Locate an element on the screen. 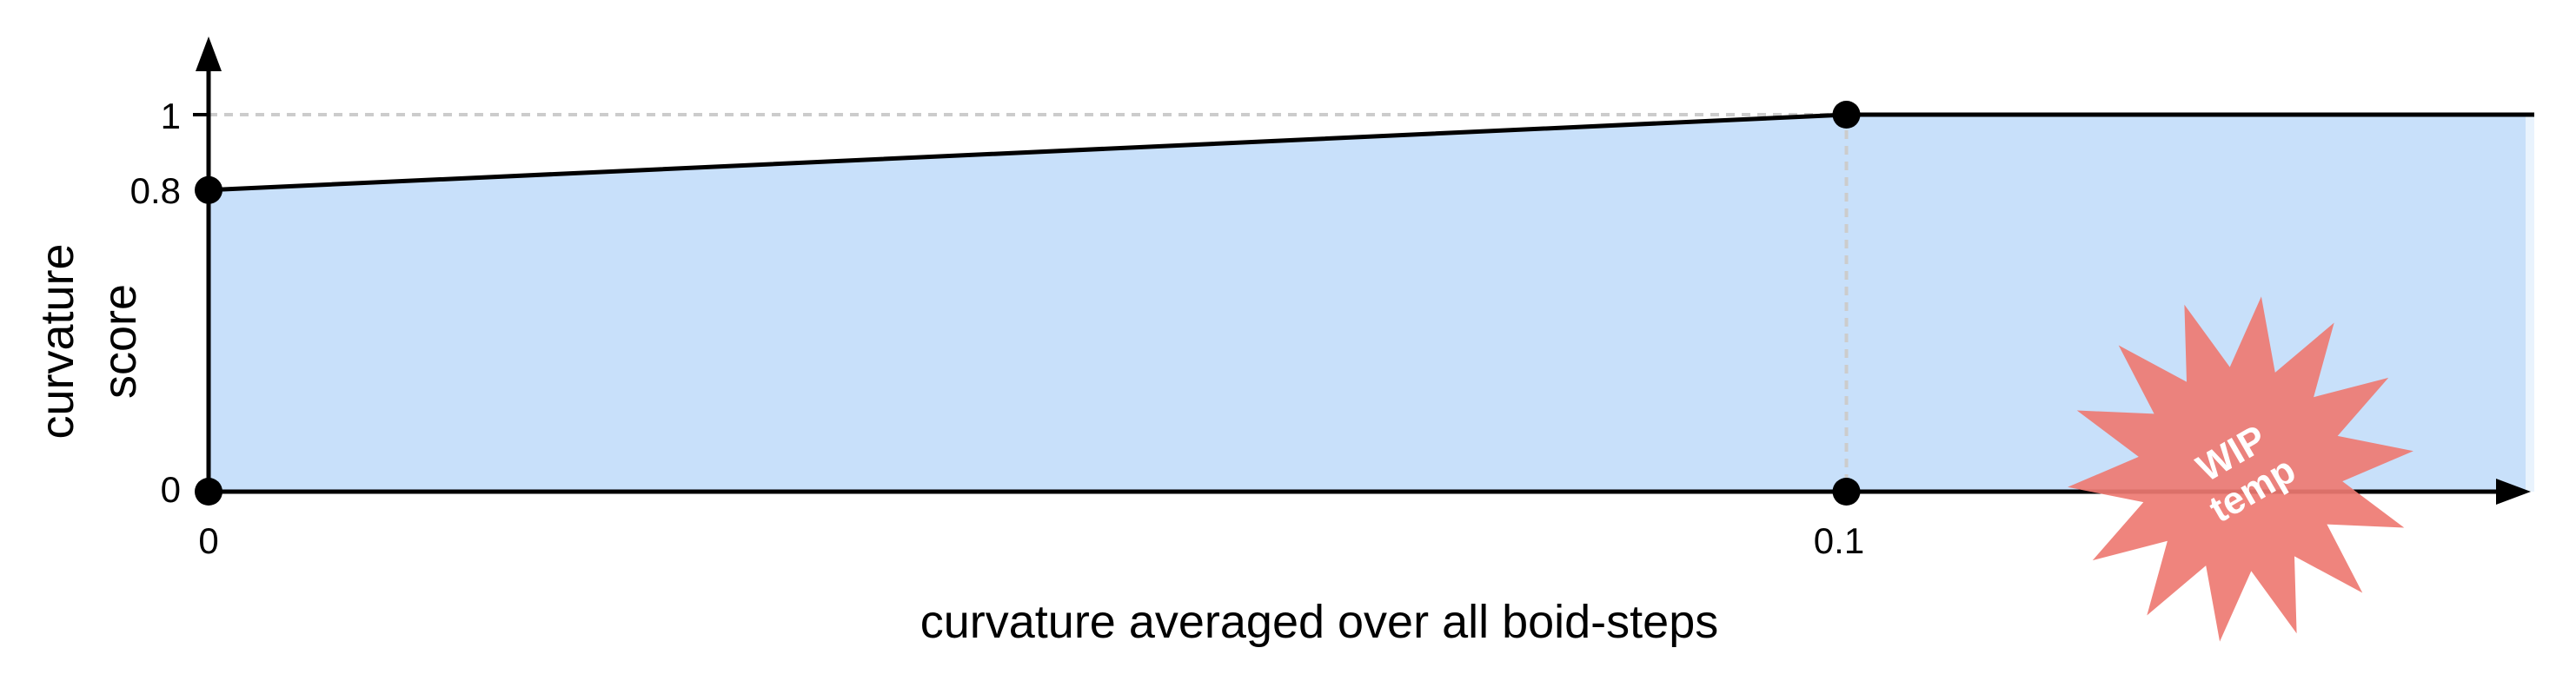 The width and height of the screenshot is (2576, 681). wip-stamp-burst is located at coordinates (2240, 469).